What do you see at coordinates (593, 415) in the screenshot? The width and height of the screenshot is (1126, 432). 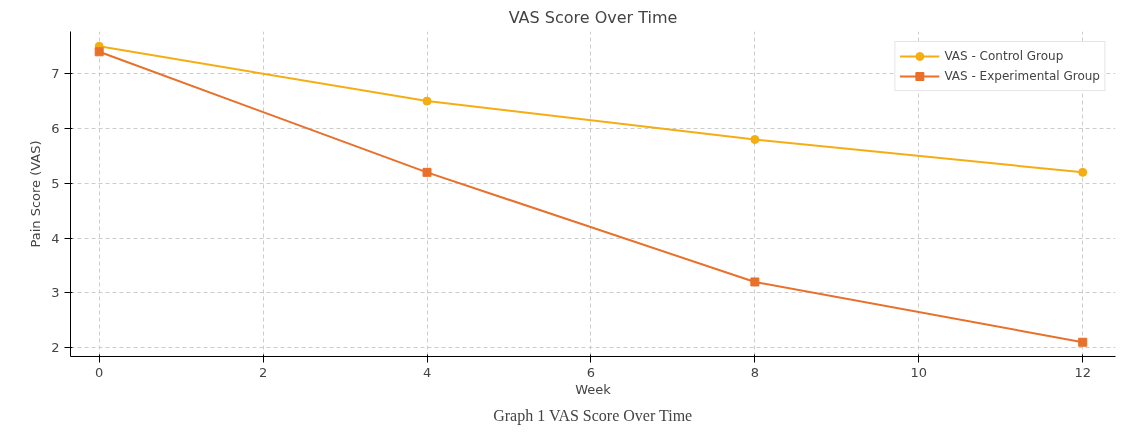 I see `caption: Graph 1 VAS Score Over Time` at bounding box center [593, 415].